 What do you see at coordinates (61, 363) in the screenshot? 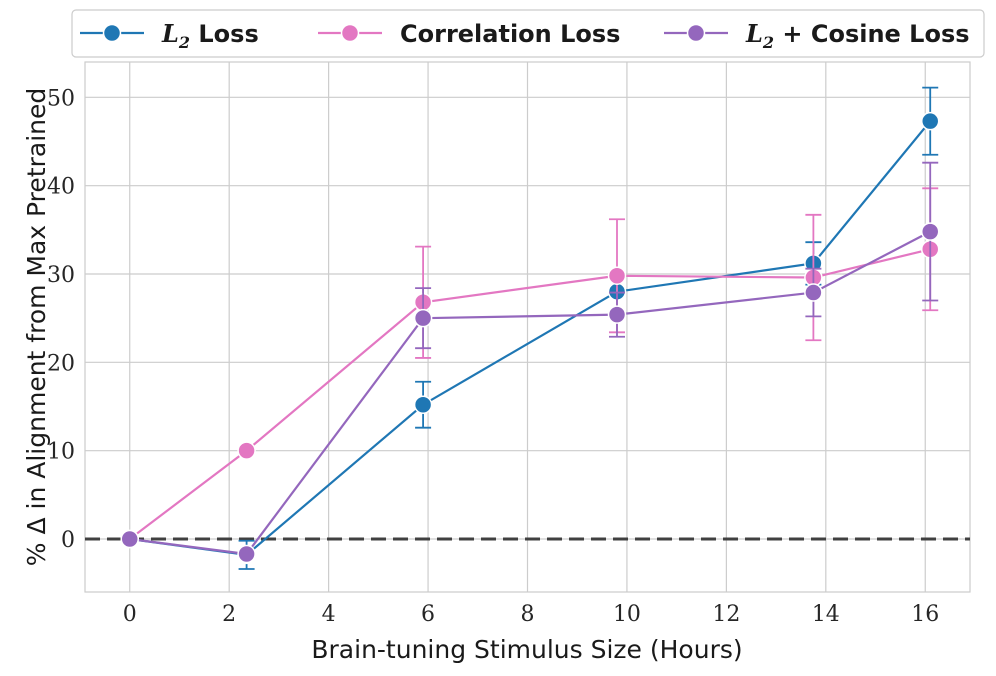
I see `y-tick-label: 20` at bounding box center [61, 363].